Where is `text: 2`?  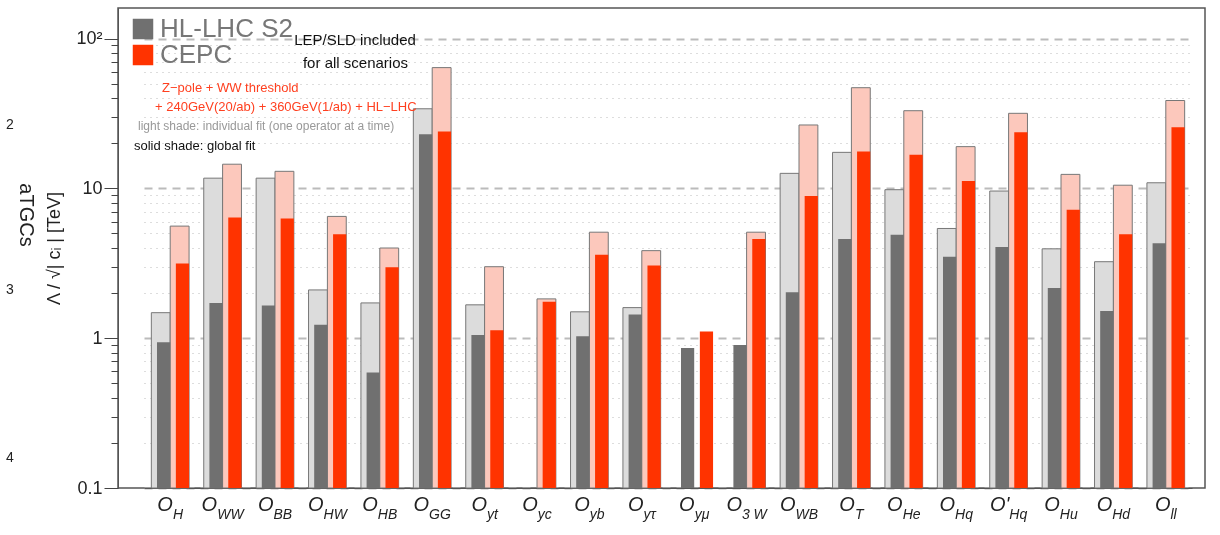
text: 2 is located at coordinates (10, 124).